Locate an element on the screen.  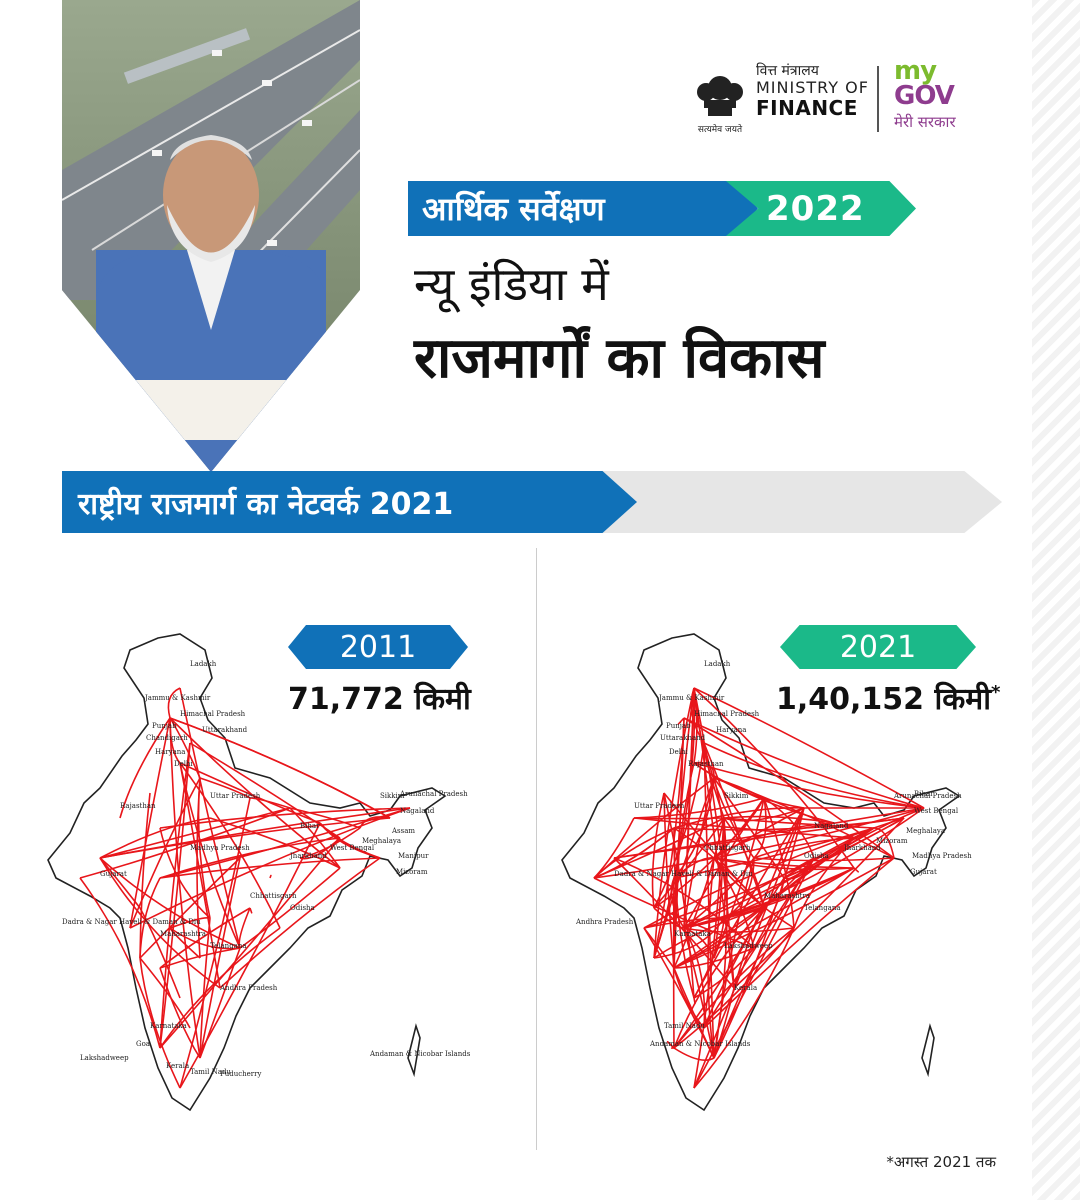
ministry-of-finance-logo: वित्त मंत्रालय MINISTRY OF FINANCE is located at coordinates (812, 91).